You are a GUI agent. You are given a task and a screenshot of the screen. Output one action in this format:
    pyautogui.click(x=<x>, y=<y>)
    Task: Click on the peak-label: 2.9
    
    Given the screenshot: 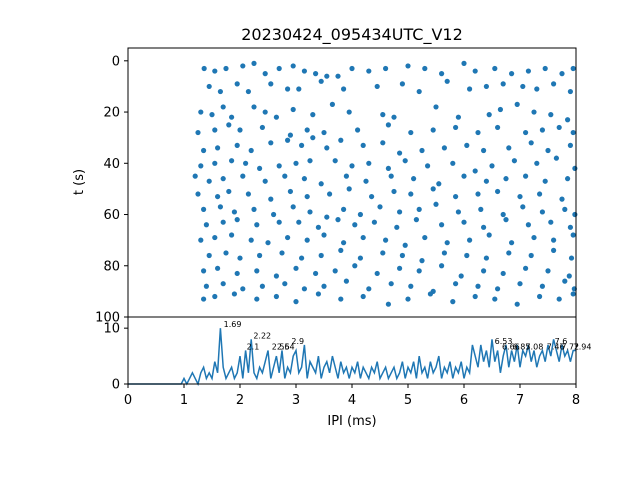 What is the action you would take?
    pyautogui.click(x=297, y=341)
    